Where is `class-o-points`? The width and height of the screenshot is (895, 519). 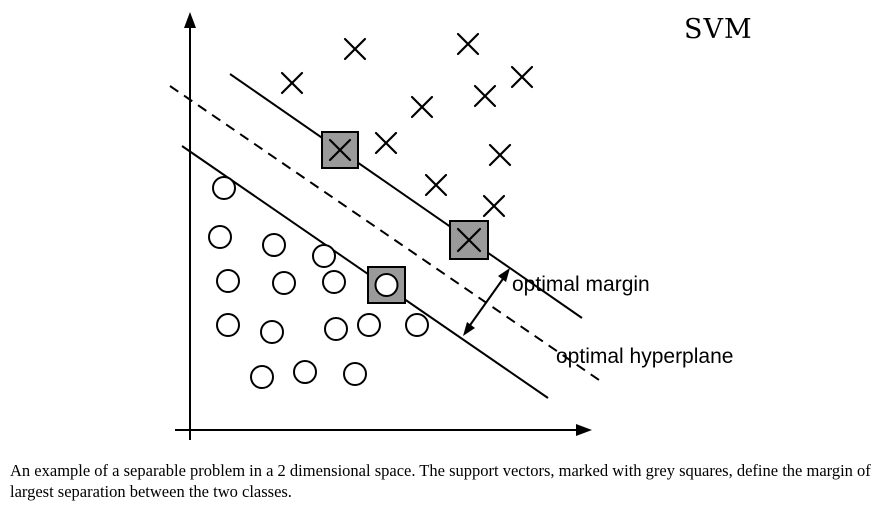
class-o-points is located at coordinates (318, 282).